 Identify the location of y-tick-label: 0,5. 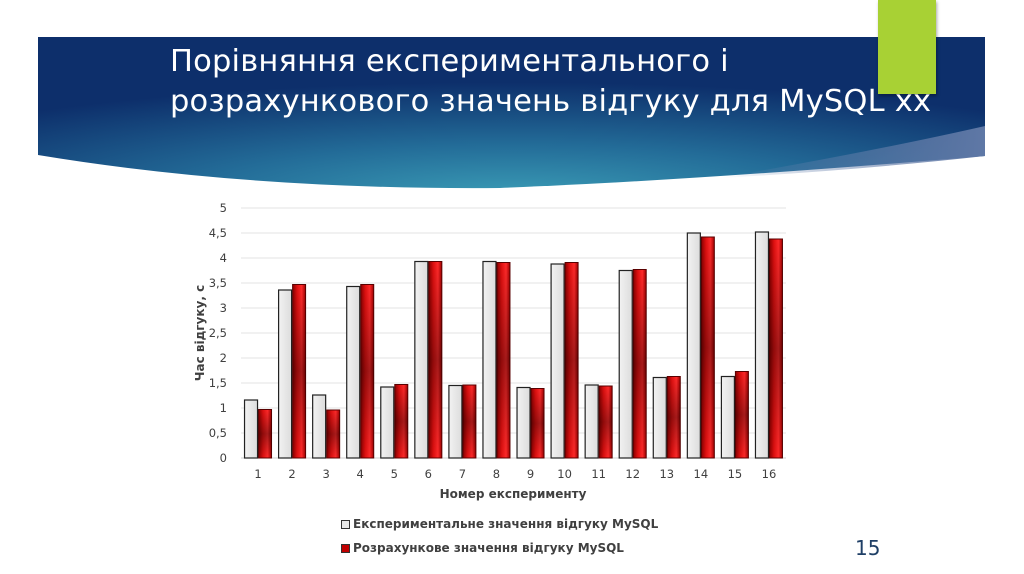
(218, 433).